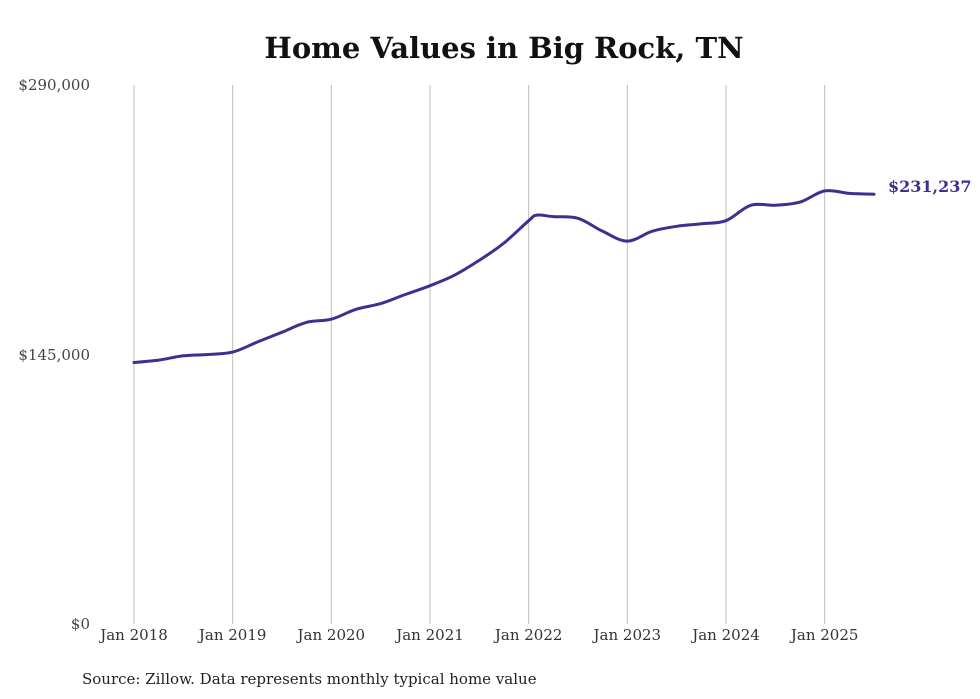 The width and height of the screenshot is (980, 699). I want to click on latest-value-label: $231,237, so click(930, 186).